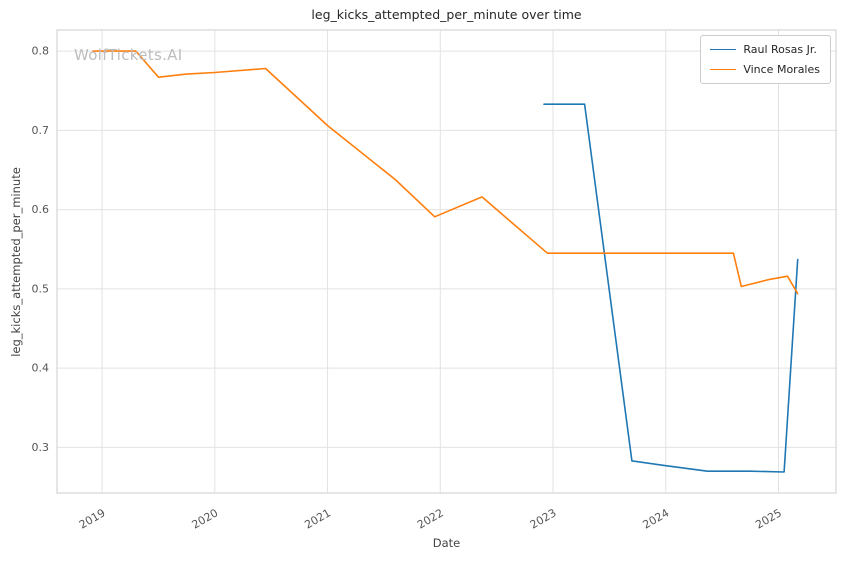 The width and height of the screenshot is (844, 561). I want to click on legend-label: Vince Morales, so click(781, 69).